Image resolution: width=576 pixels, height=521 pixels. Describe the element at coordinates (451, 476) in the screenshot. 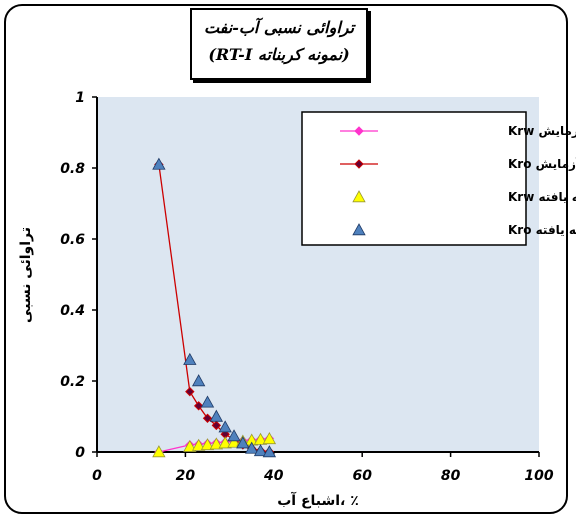

I see `x-tick-label: 80` at that location.